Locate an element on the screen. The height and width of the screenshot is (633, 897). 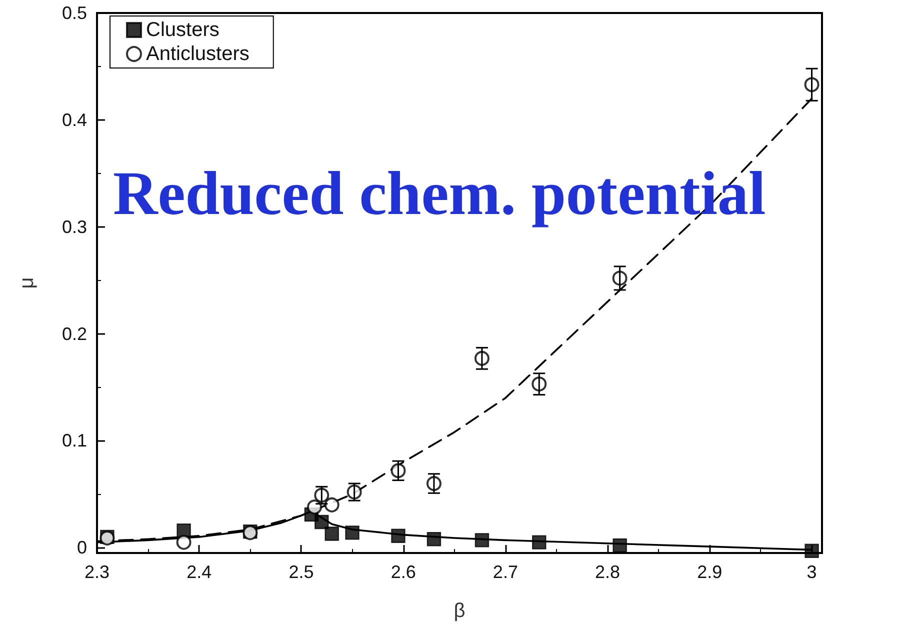
legend-label: Anticlusters is located at coordinates (198, 54).